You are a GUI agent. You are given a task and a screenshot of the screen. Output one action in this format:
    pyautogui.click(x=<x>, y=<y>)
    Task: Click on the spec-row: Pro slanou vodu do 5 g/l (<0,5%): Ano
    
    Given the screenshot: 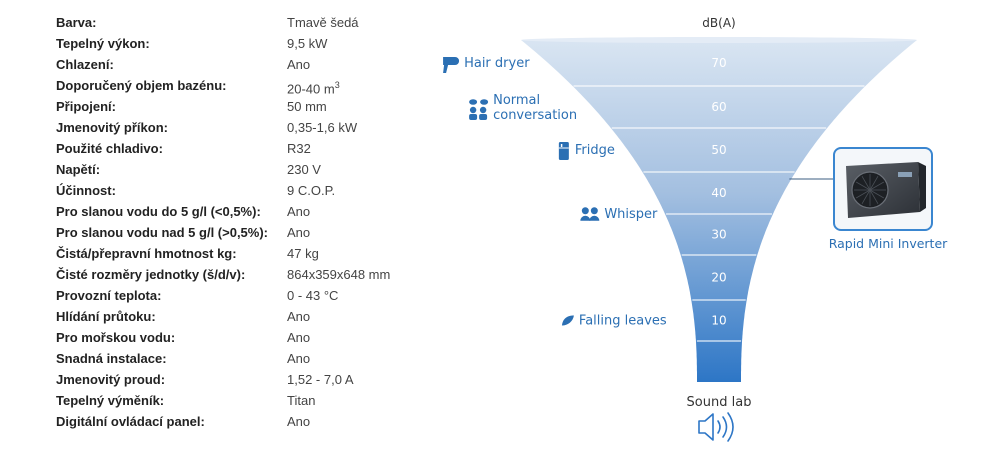 What is the action you would take?
    pyautogui.click(x=266, y=211)
    